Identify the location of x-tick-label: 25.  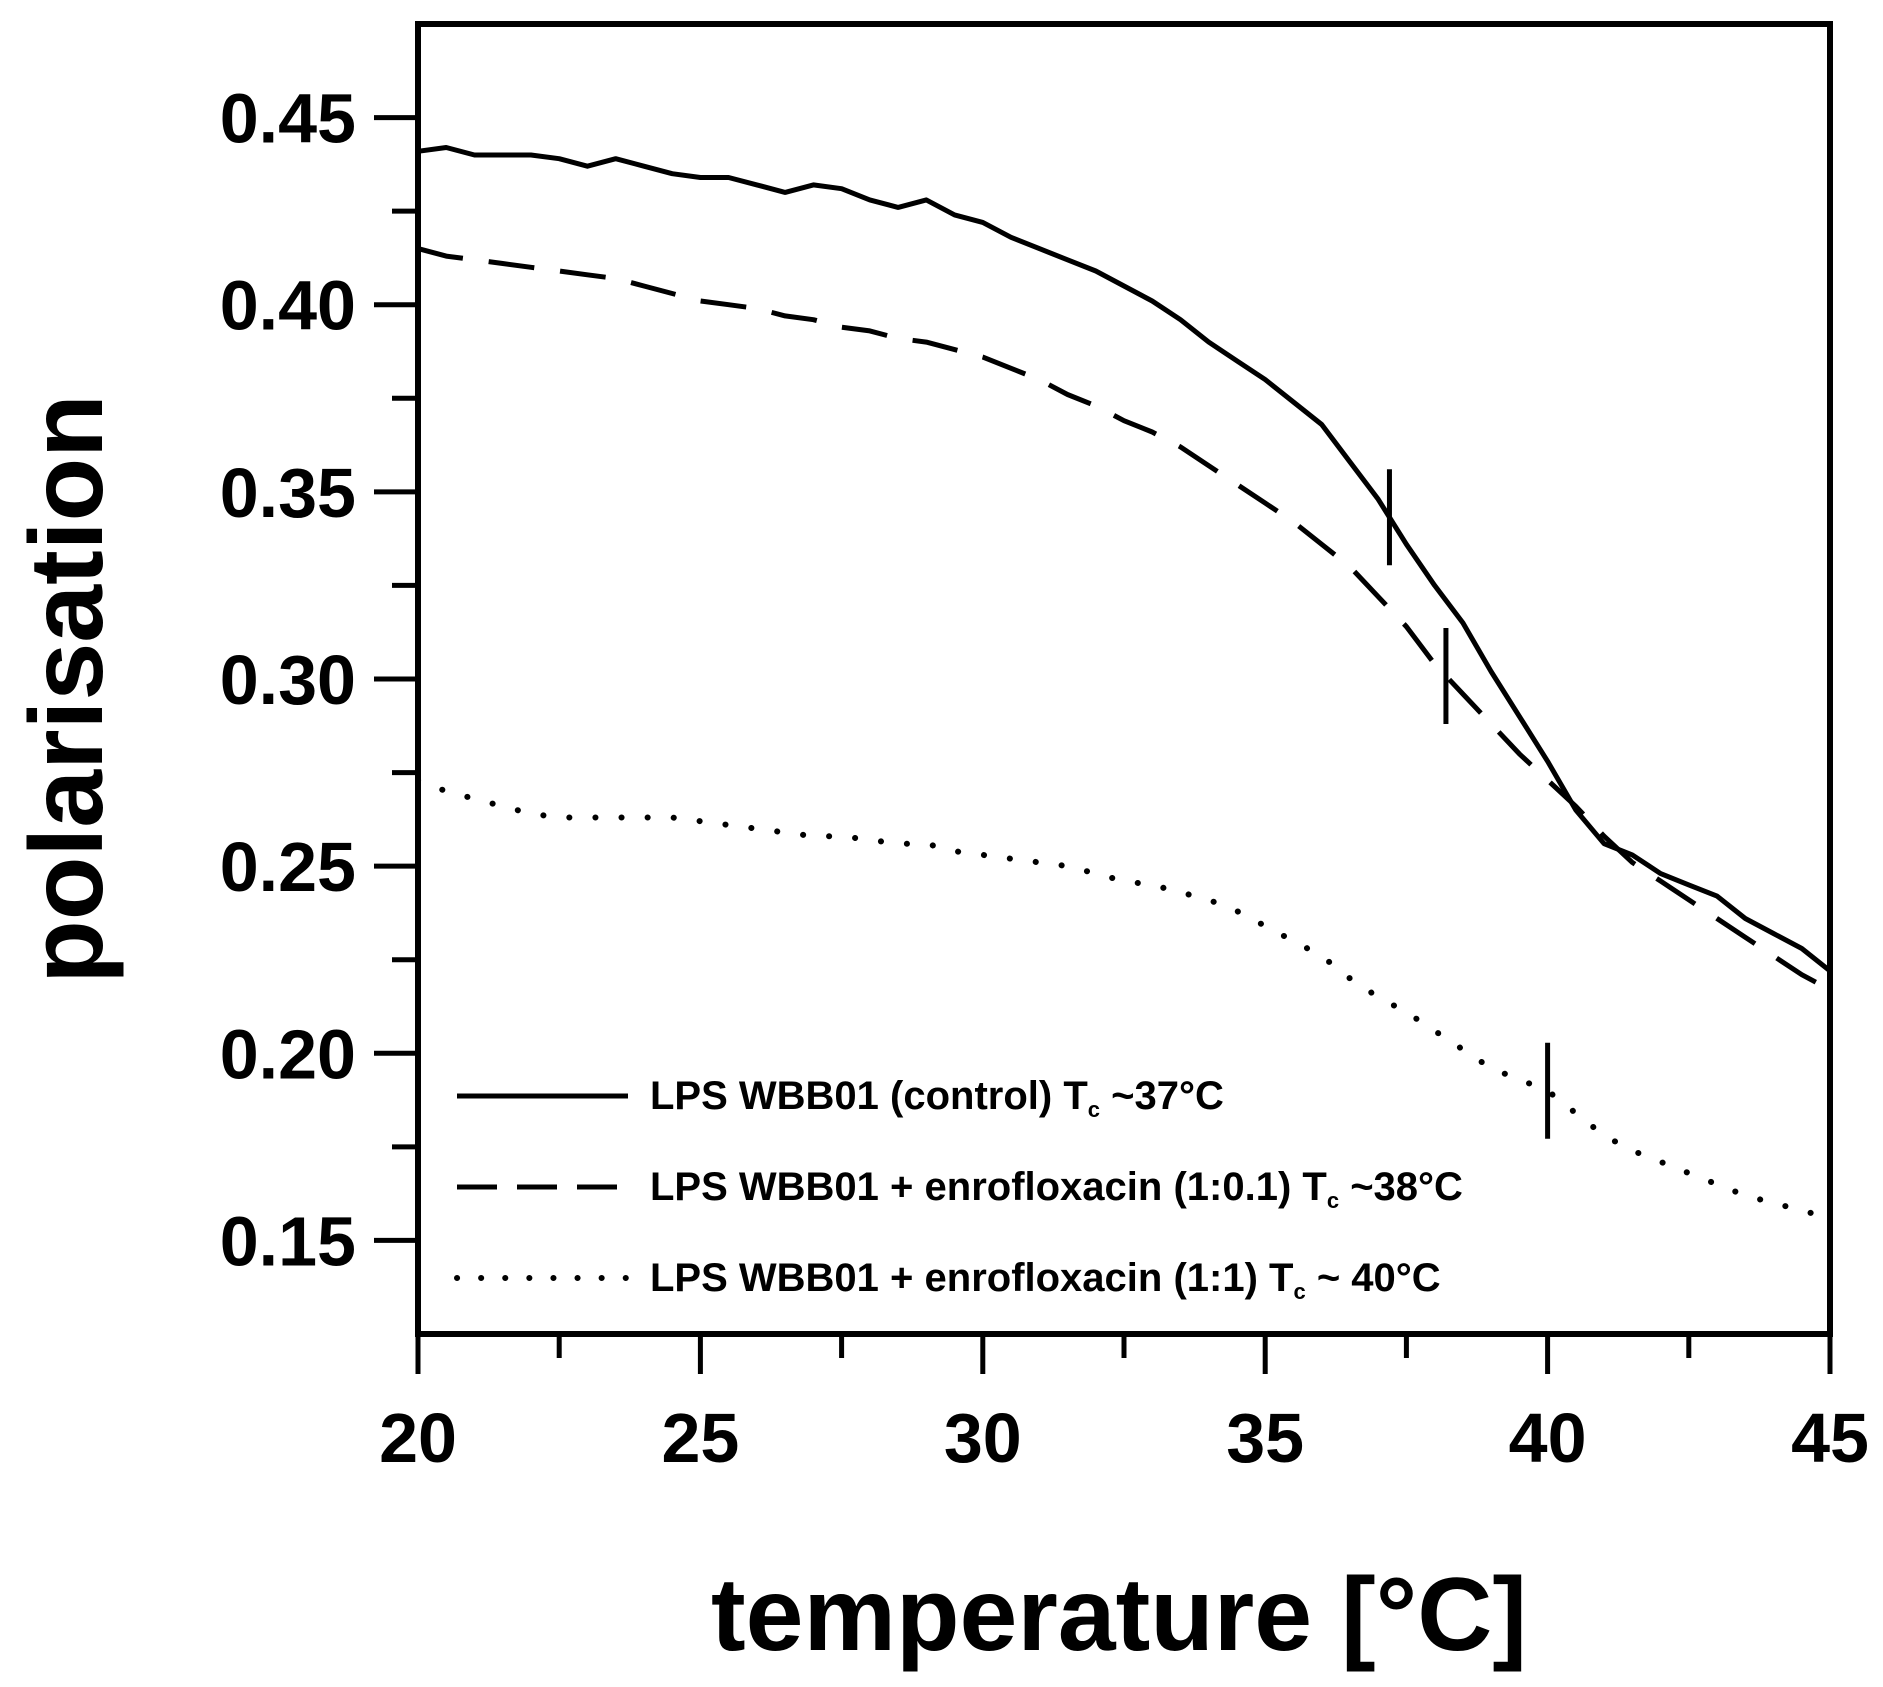
(700, 1438).